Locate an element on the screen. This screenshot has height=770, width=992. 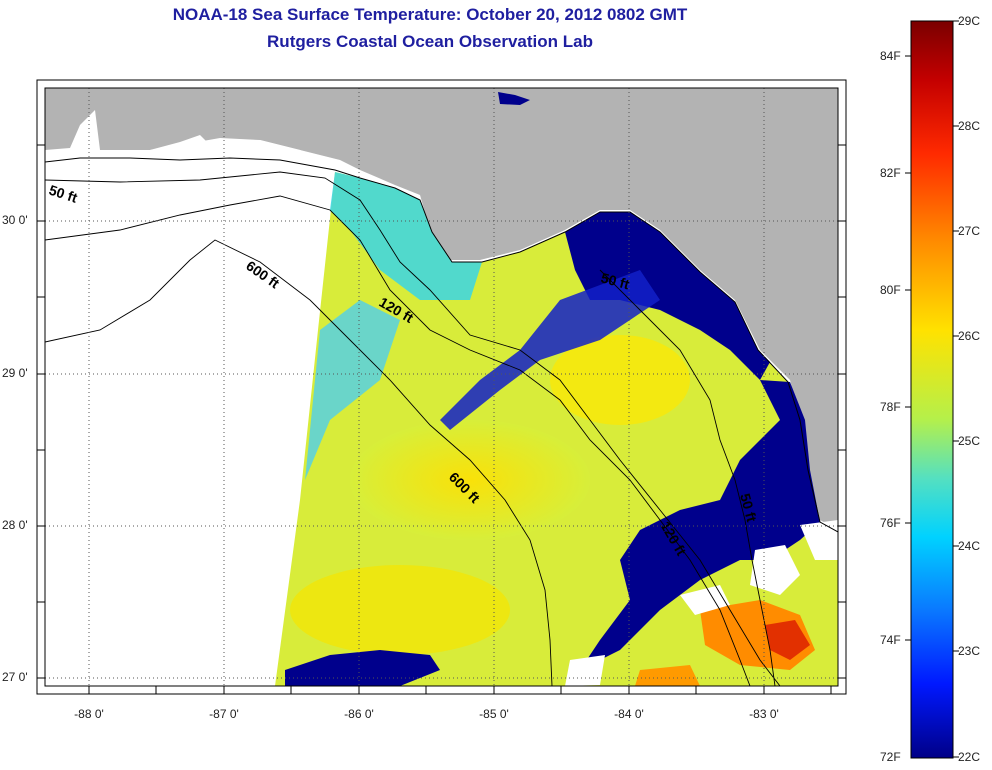
lon-tick-label: -88 0' is located at coordinates (89, 714).